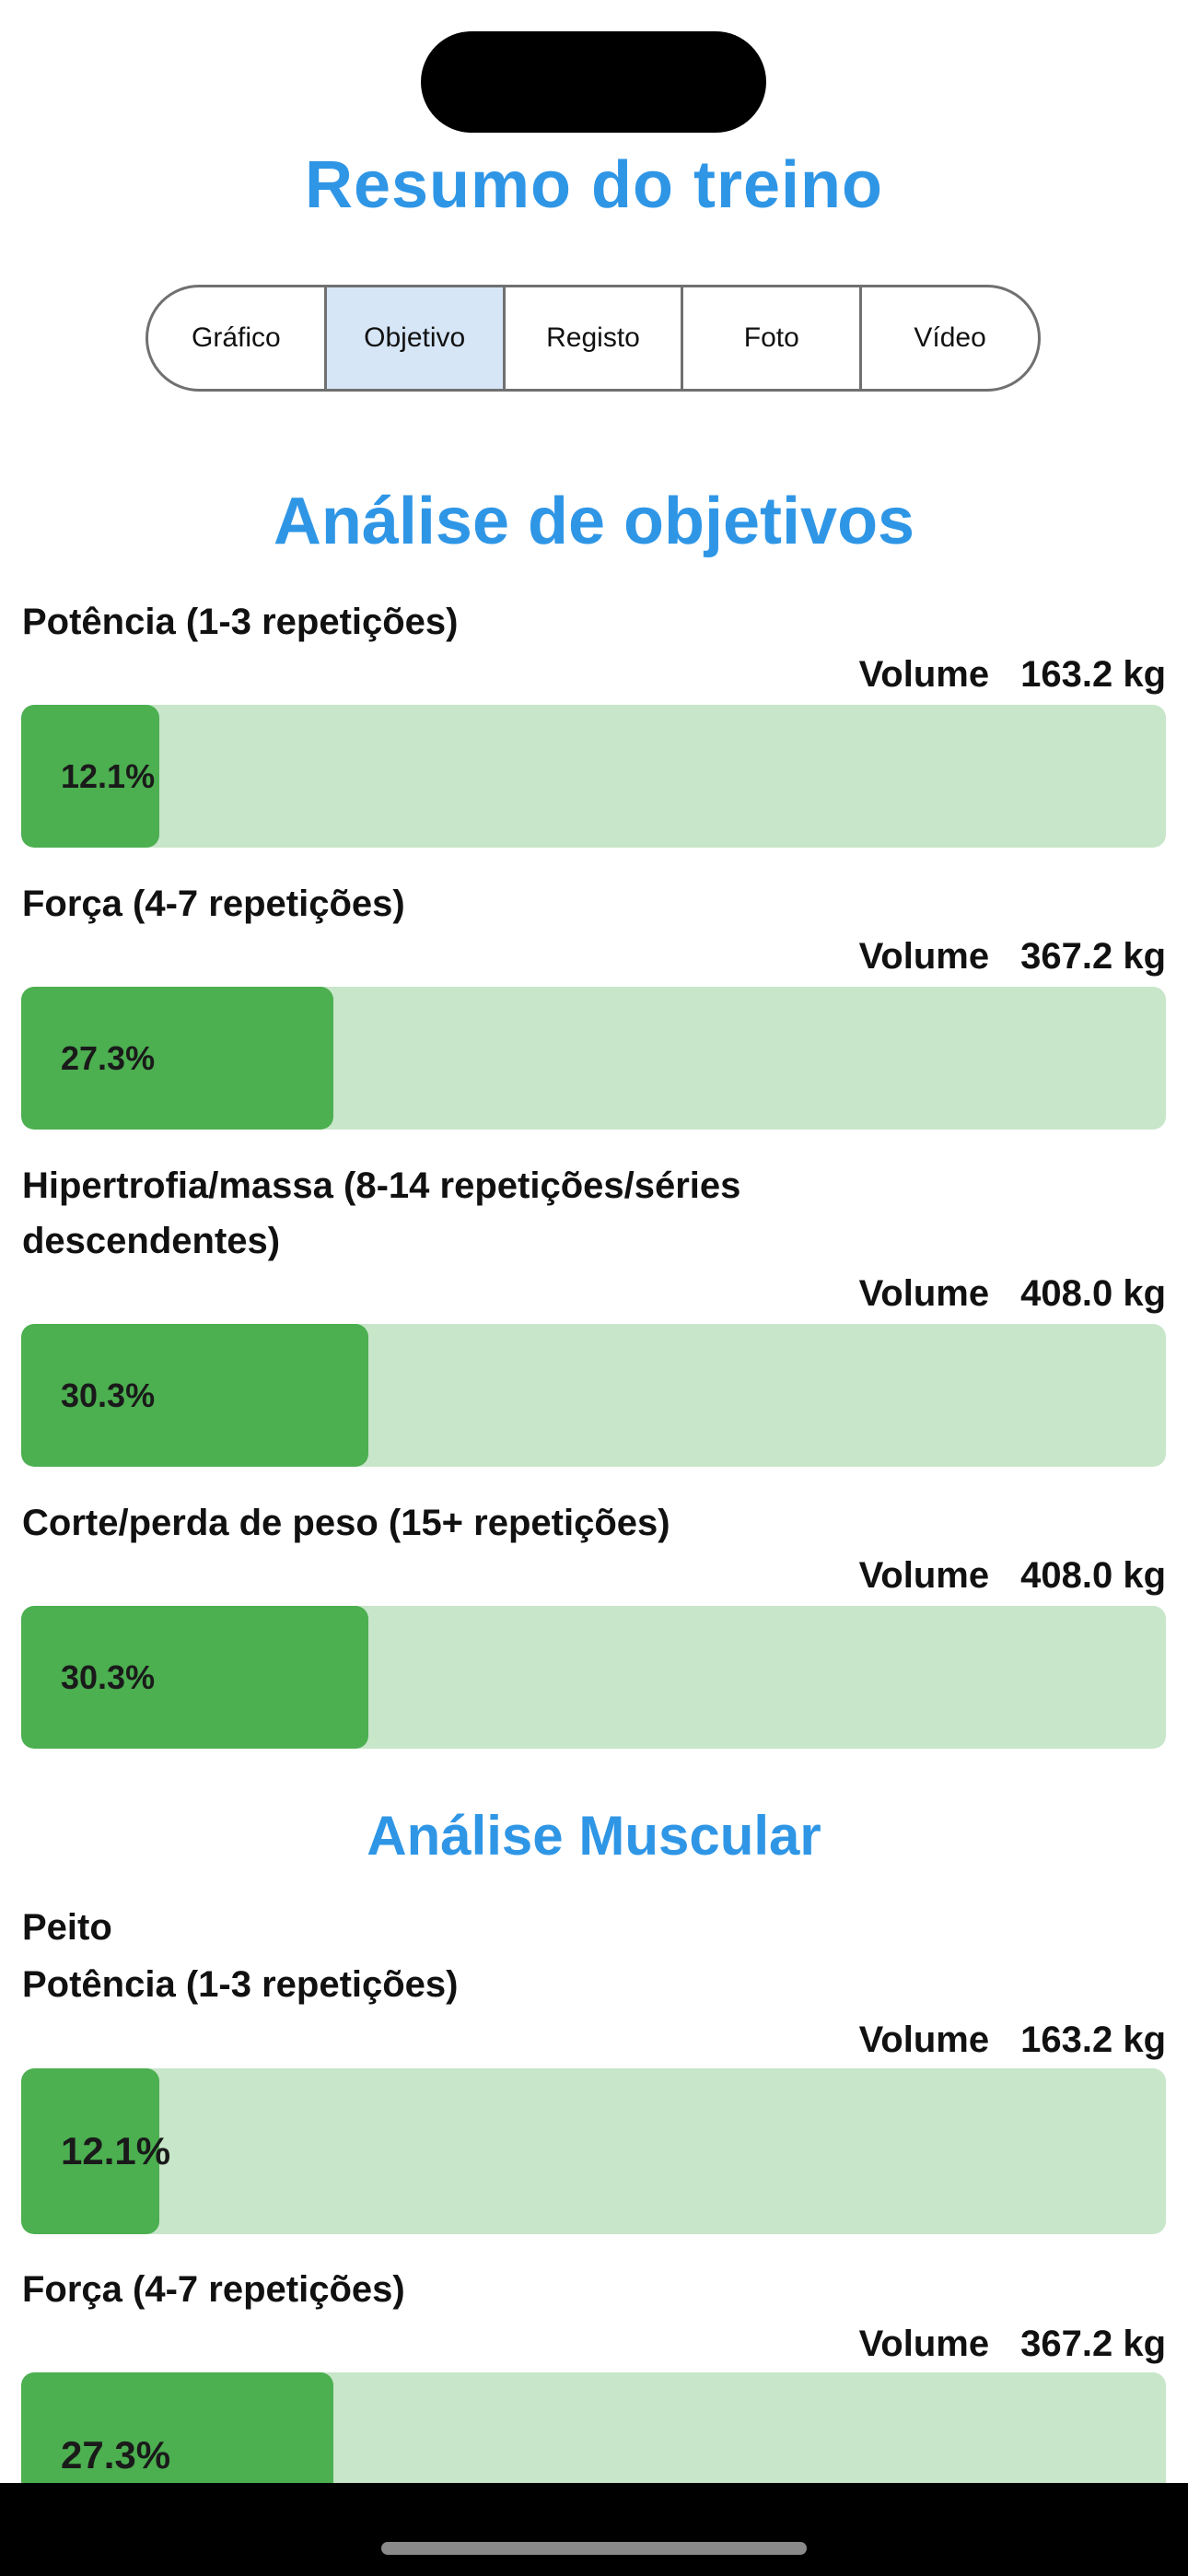 The width and height of the screenshot is (1188, 2576). Describe the element at coordinates (594, 1836) in the screenshot. I see `muscle-analysis-title: Análise Muscular` at that location.